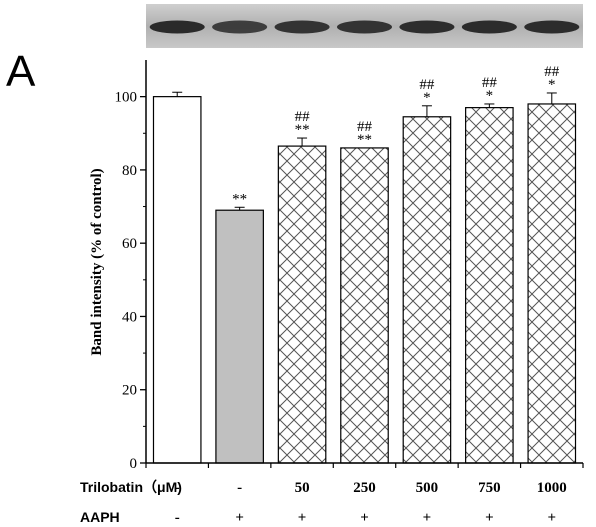 The height and width of the screenshot is (527, 596). What do you see at coordinates (130, 281) in the screenshot?
I see `y-ticks: 0 20 40 60 80 100` at bounding box center [130, 281].